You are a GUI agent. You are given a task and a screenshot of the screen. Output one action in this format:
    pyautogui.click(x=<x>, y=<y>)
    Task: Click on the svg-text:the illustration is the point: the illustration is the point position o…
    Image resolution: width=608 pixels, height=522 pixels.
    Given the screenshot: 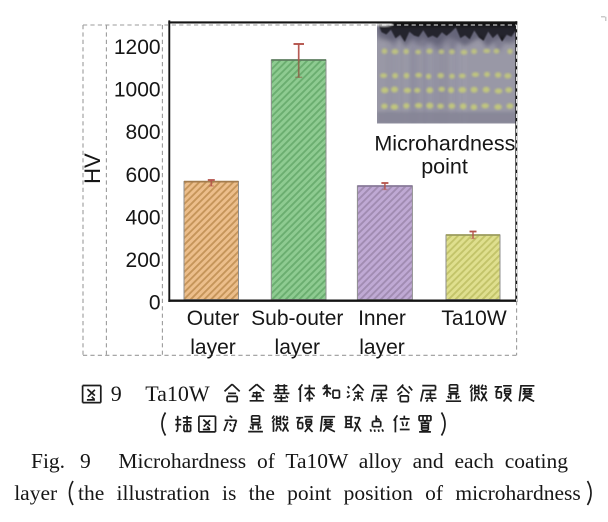 What is the action you would take?
    pyautogui.click(x=329, y=493)
    